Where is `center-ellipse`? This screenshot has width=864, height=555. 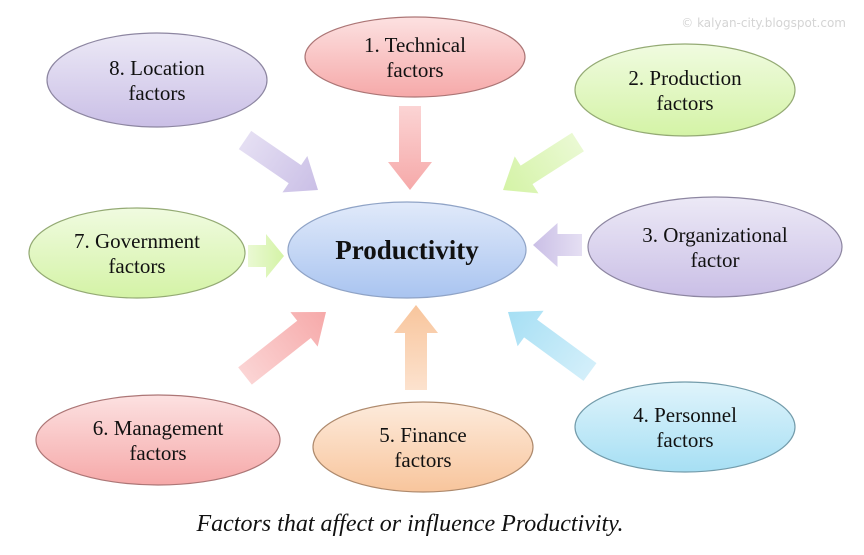
center-ellipse is located at coordinates (407, 250).